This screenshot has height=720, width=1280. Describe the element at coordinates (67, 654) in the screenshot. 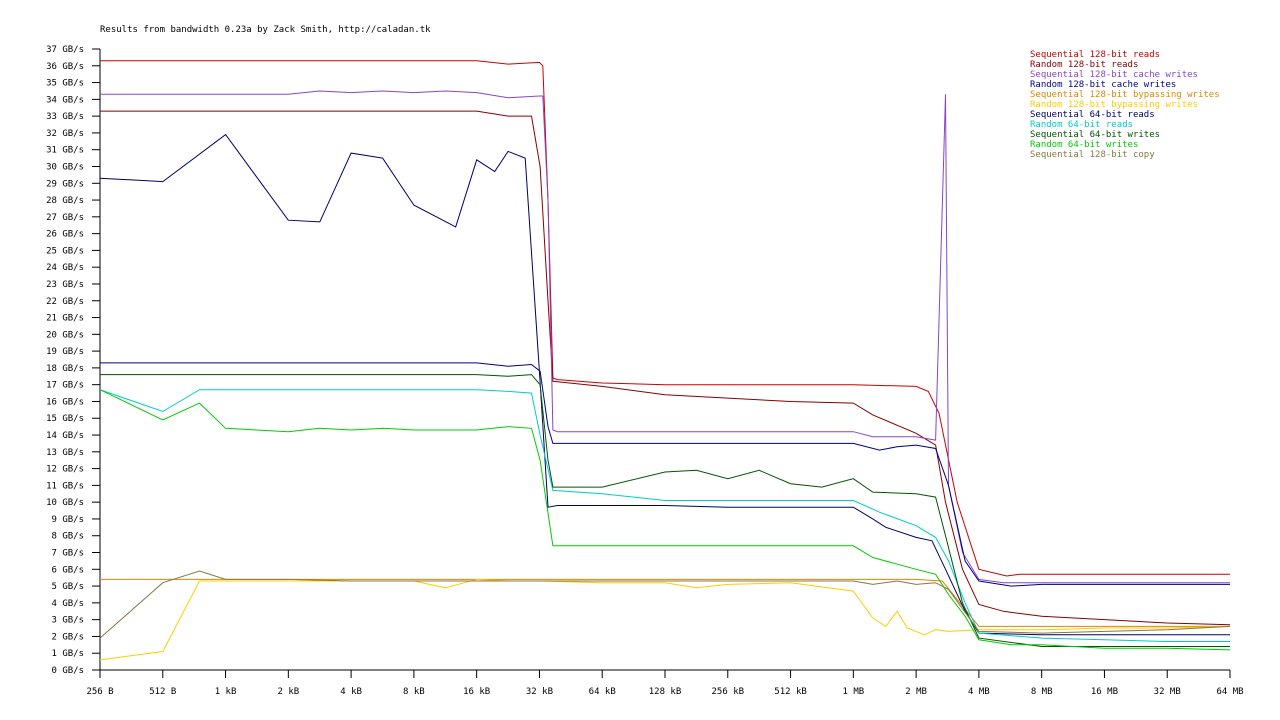

I see `y-tick-label: 1 GB/s` at that location.